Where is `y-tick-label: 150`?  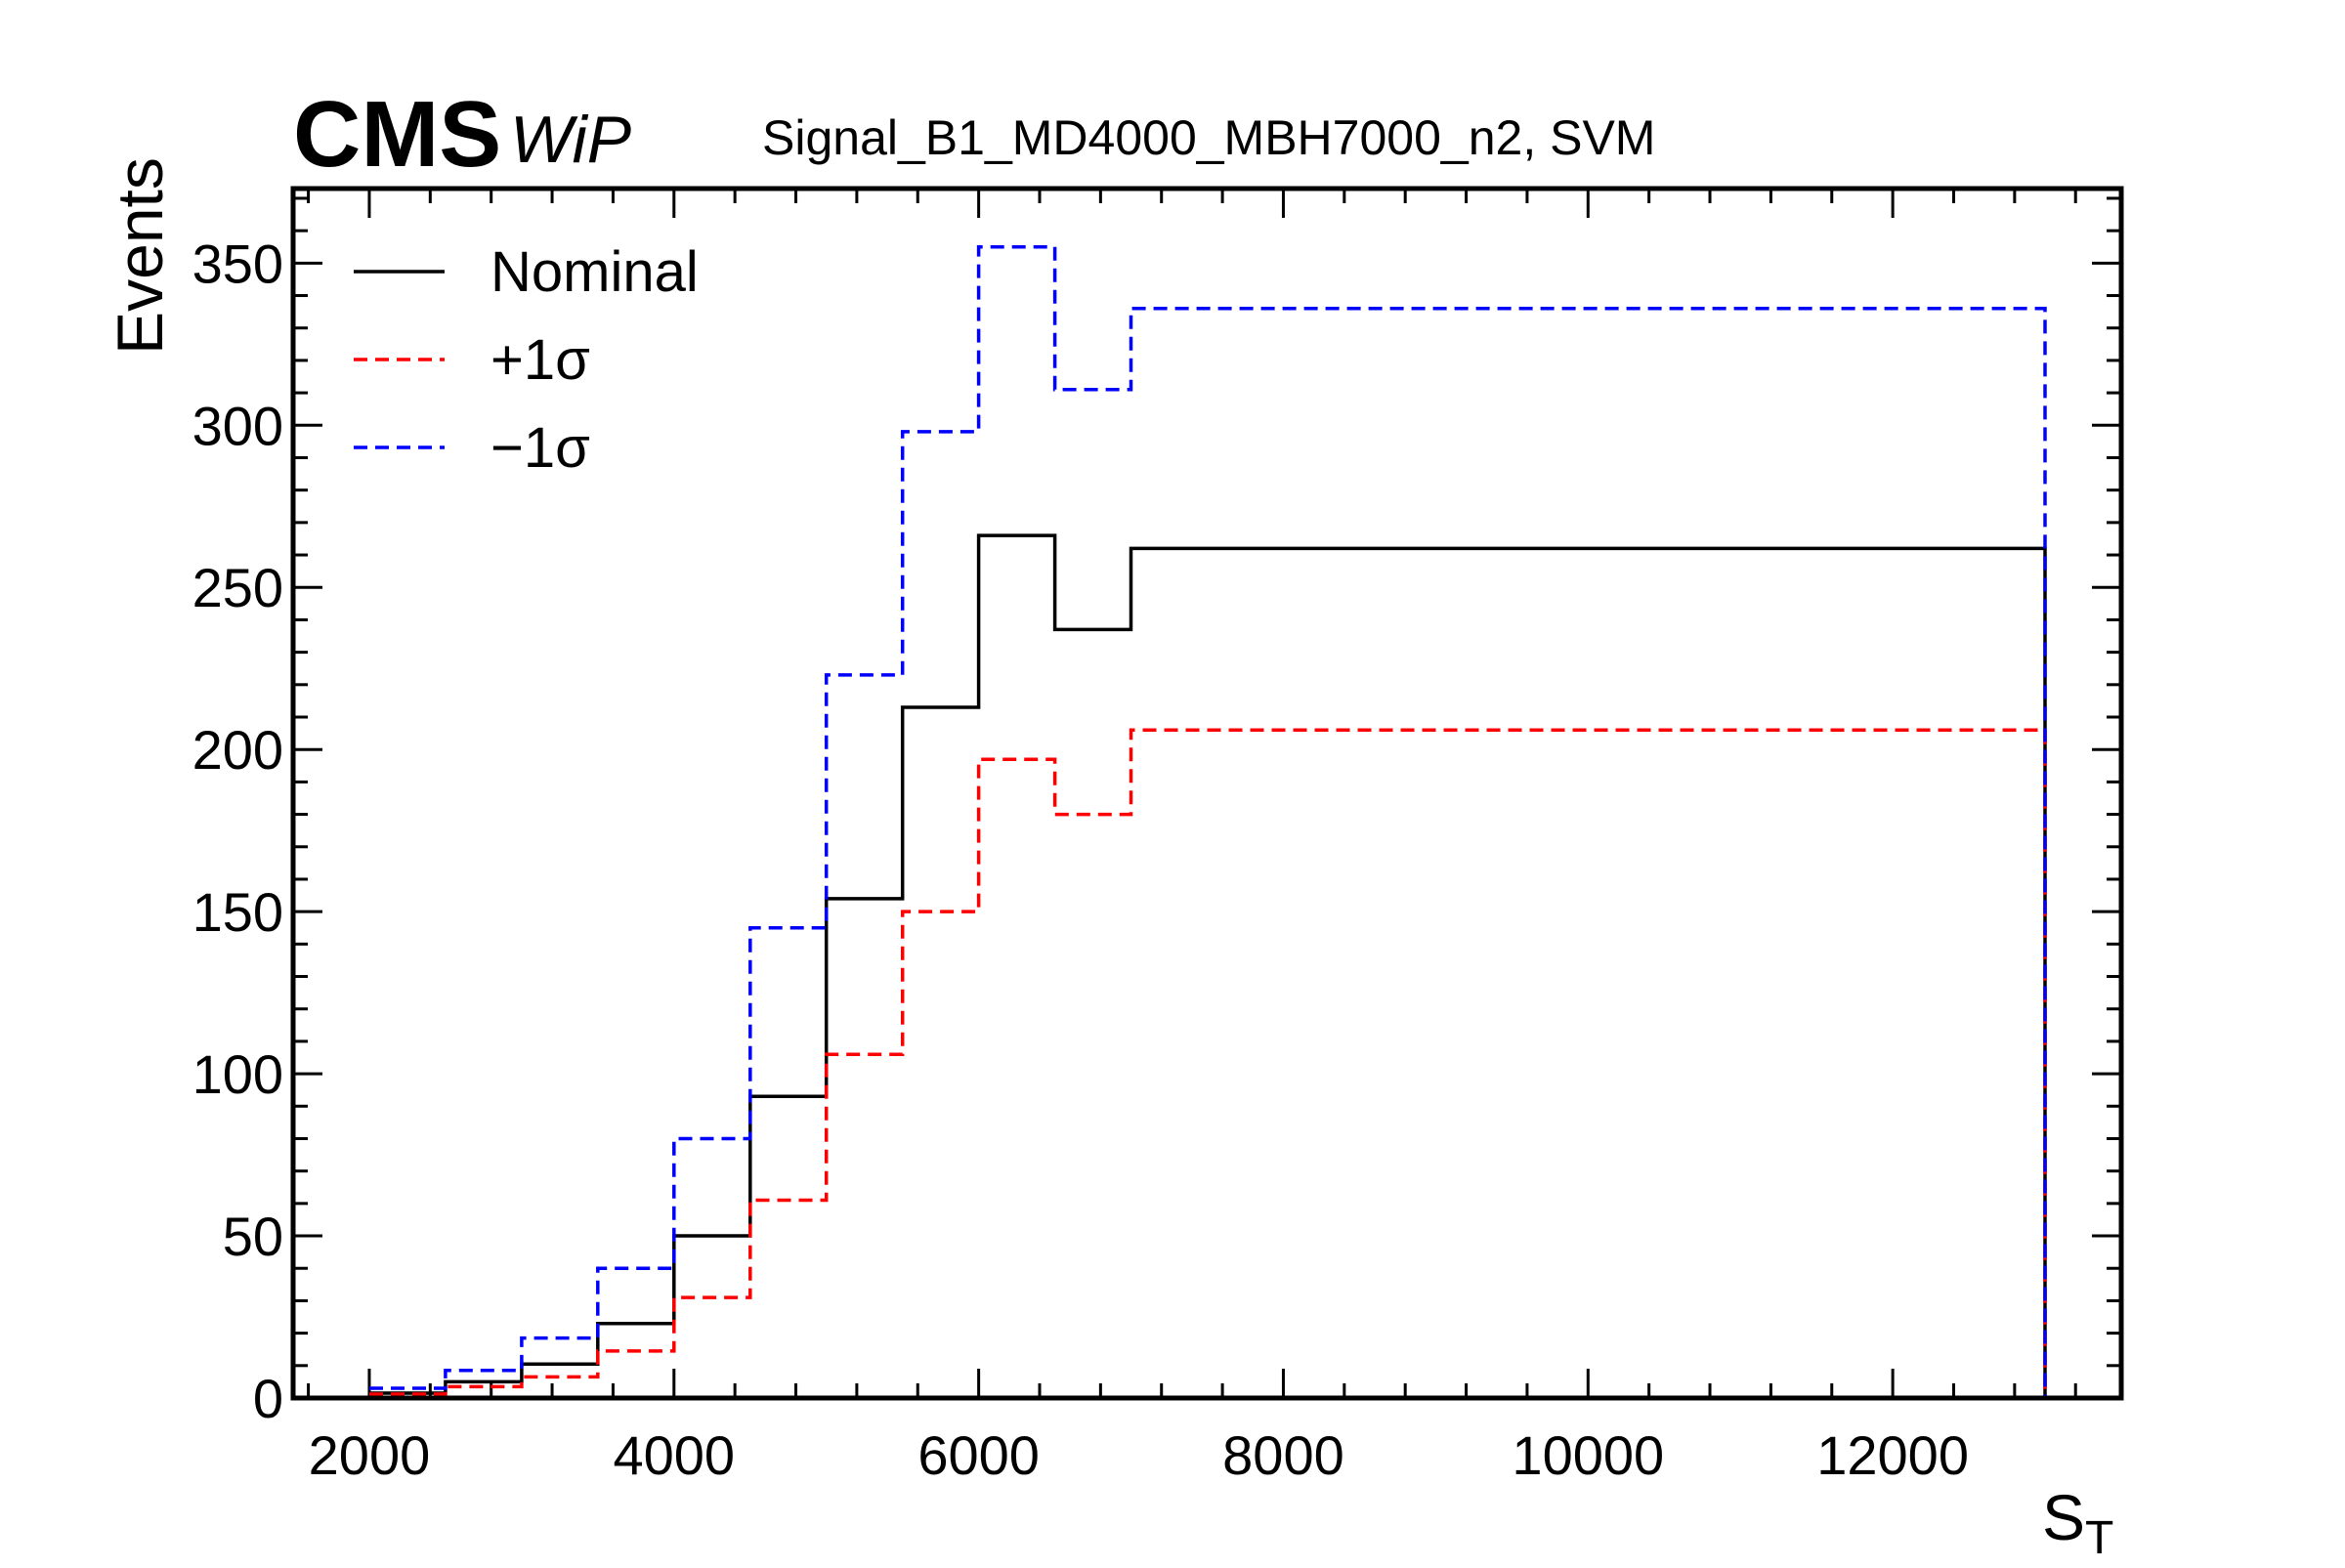 y-tick-label: 150 is located at coordinates (237, 912).